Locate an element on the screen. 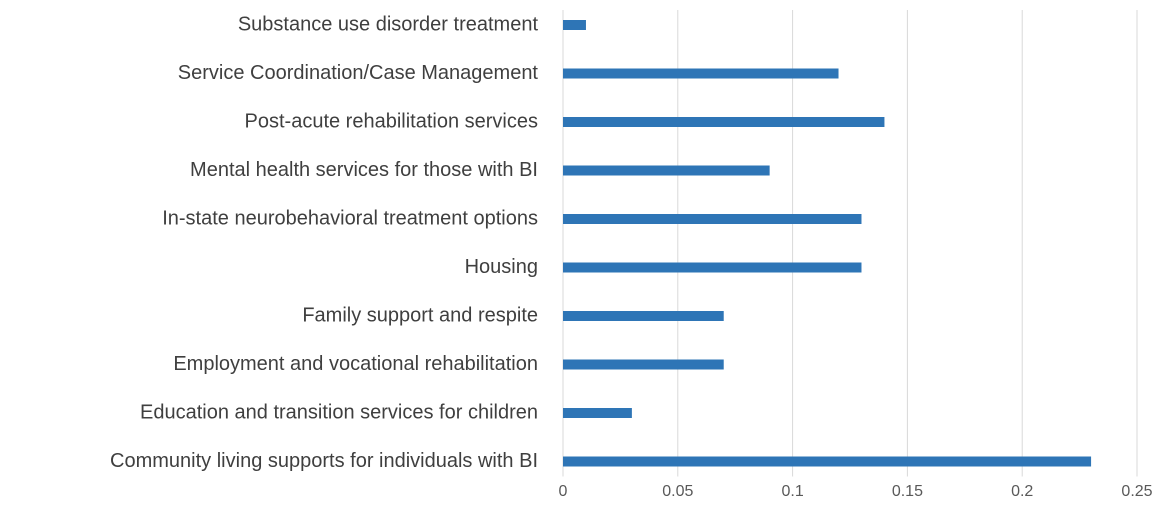  category-label-1: Service Coordination/Case Management is located at coordinates (358, 73).